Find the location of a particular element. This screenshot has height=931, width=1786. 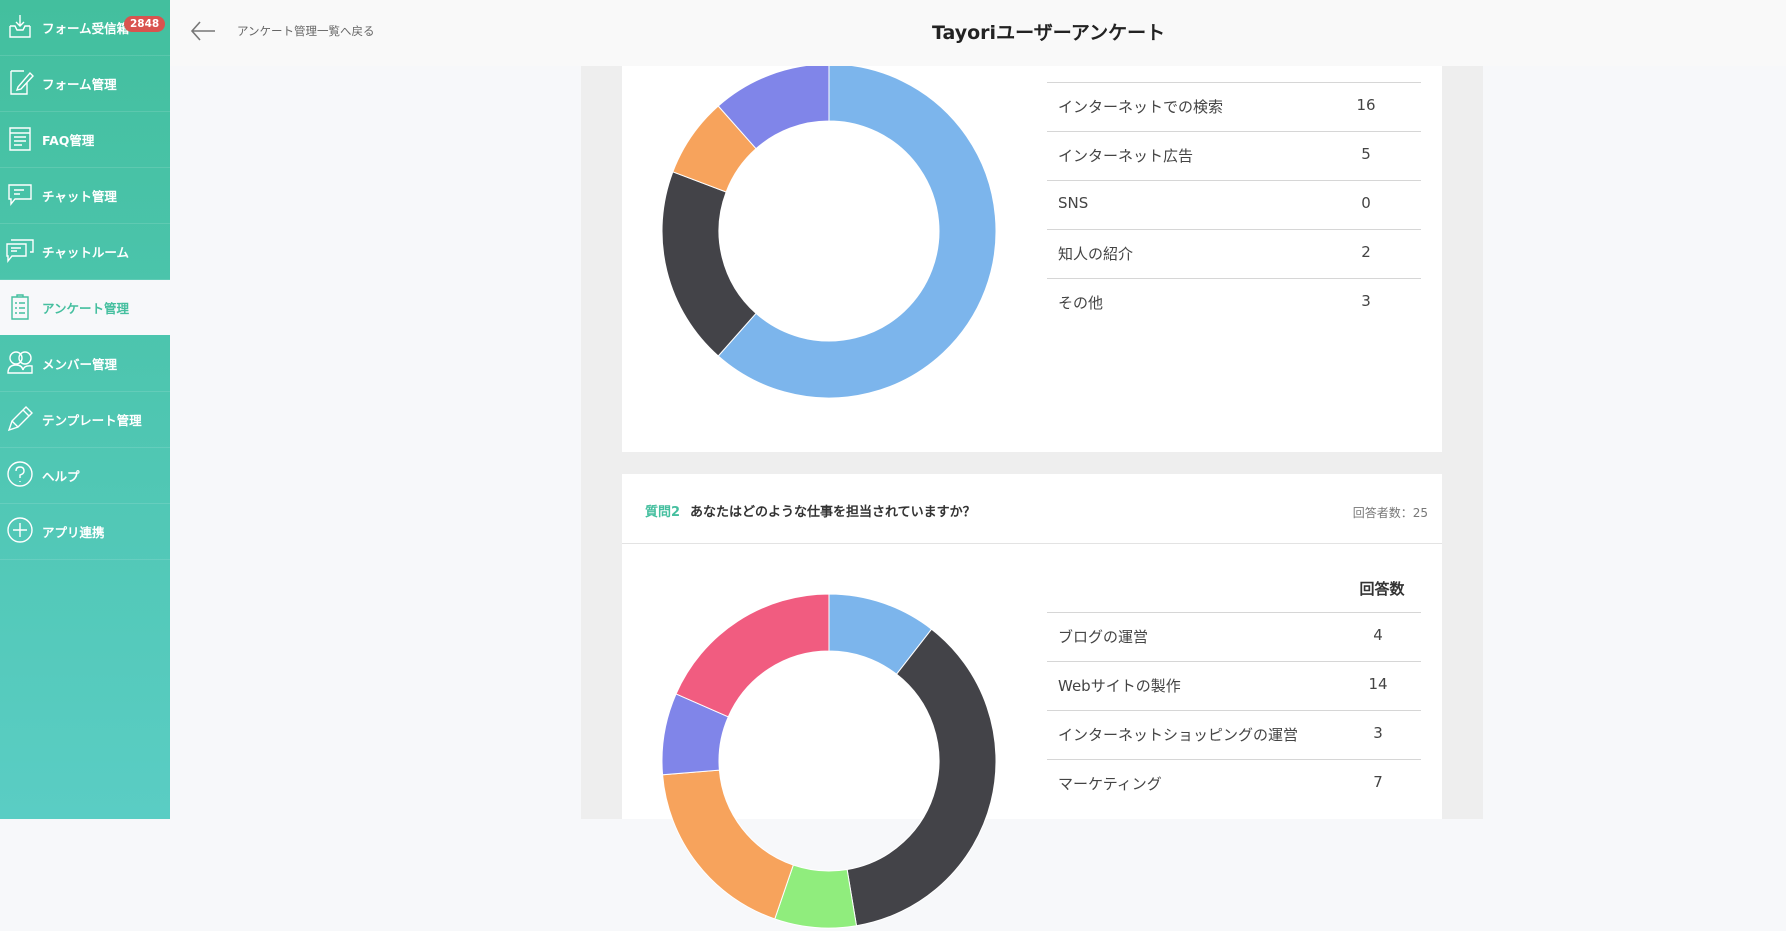

answer-row: Webサイトの製作 14 is located at coordinates (1234, 686).